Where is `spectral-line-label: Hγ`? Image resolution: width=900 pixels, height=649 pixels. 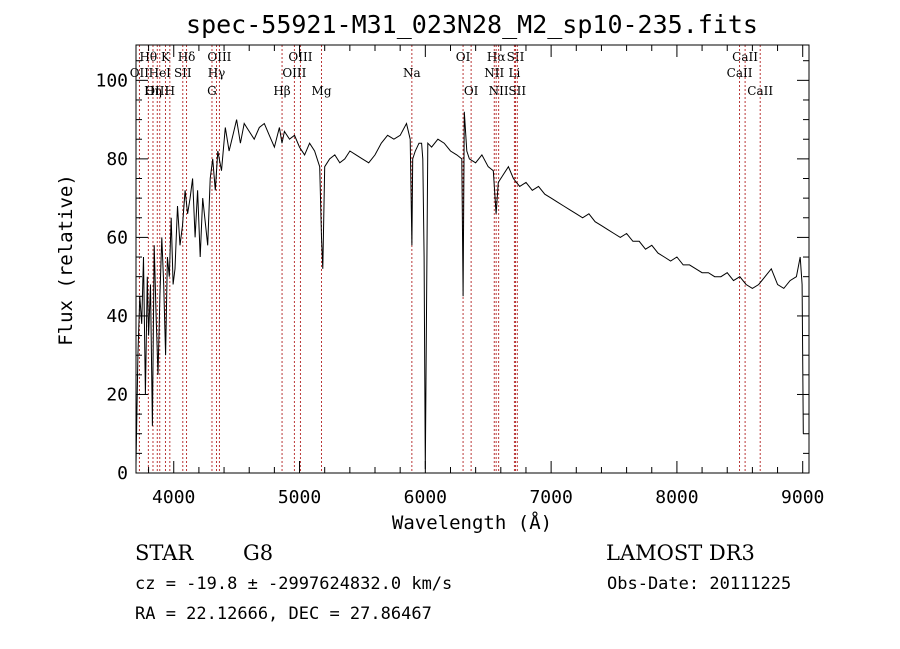
spectral-line-label: Hγ is located at coordinates (217, 73).